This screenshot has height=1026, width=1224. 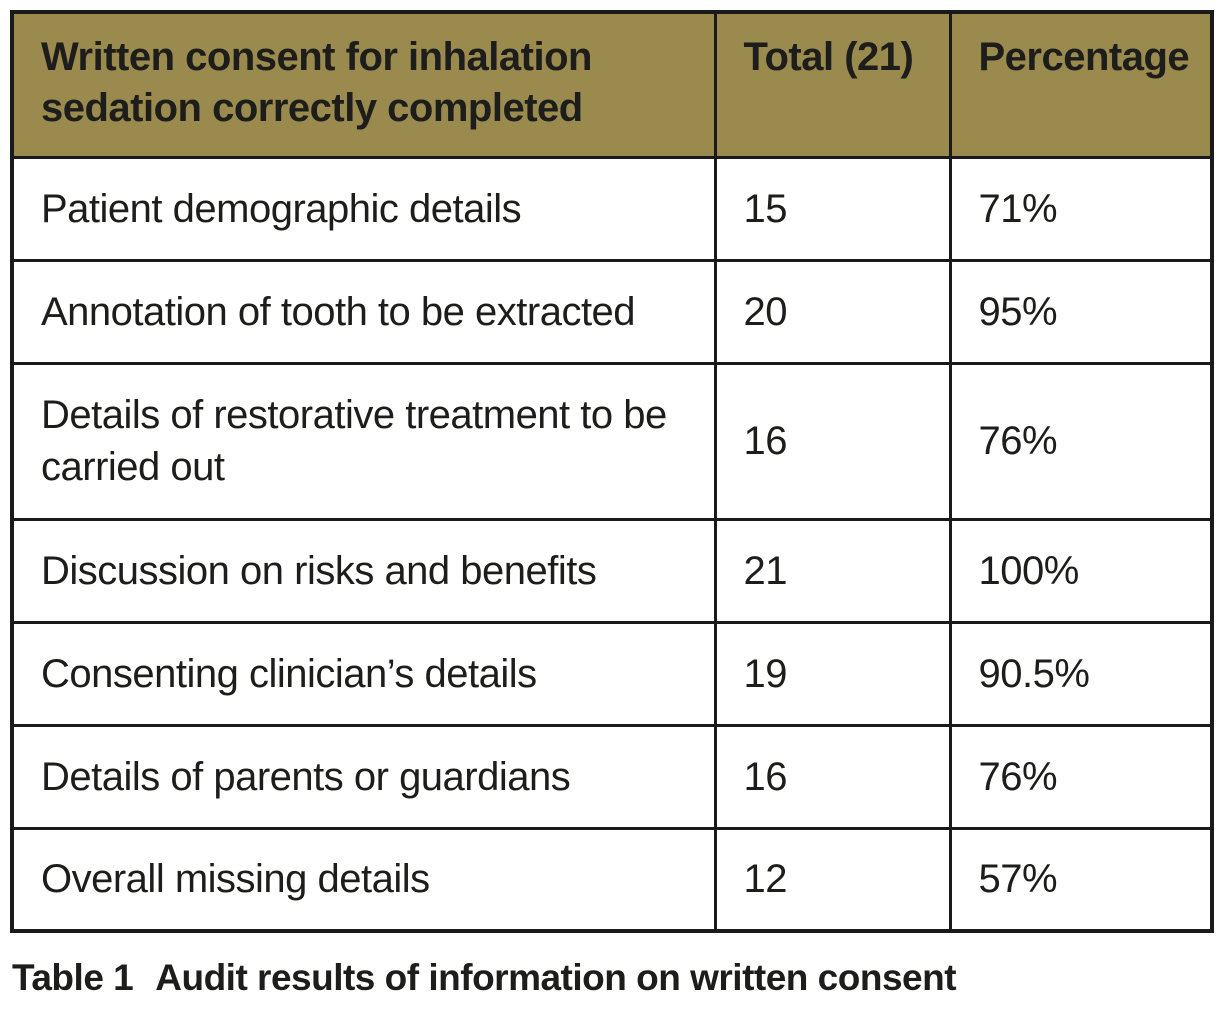 What do you see at coordinates (363, 879) in the screenshot?
I see `row-label-cell: Overall missing details` at bounding box center [363, 879].